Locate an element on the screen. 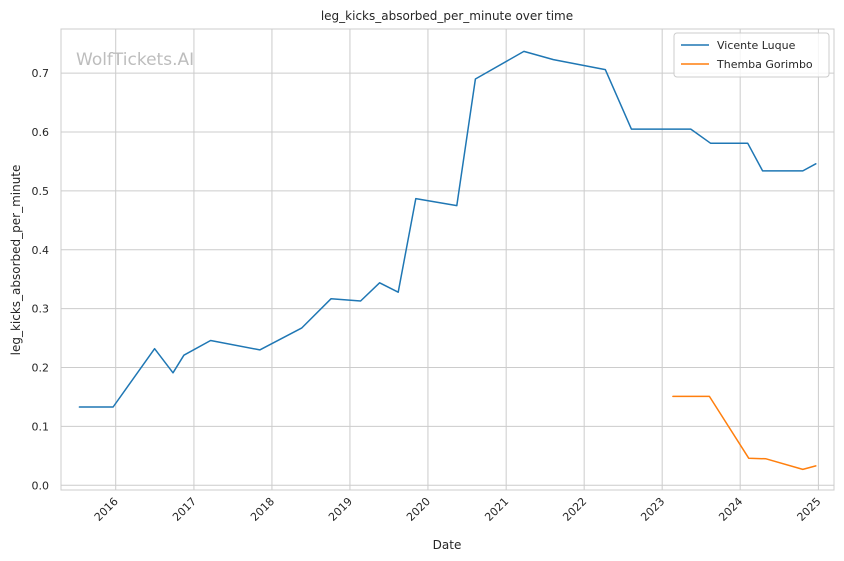 This screenshot has height=561, width=844. watermark: WolfTickets.AI is located at coordinates (135, 60).